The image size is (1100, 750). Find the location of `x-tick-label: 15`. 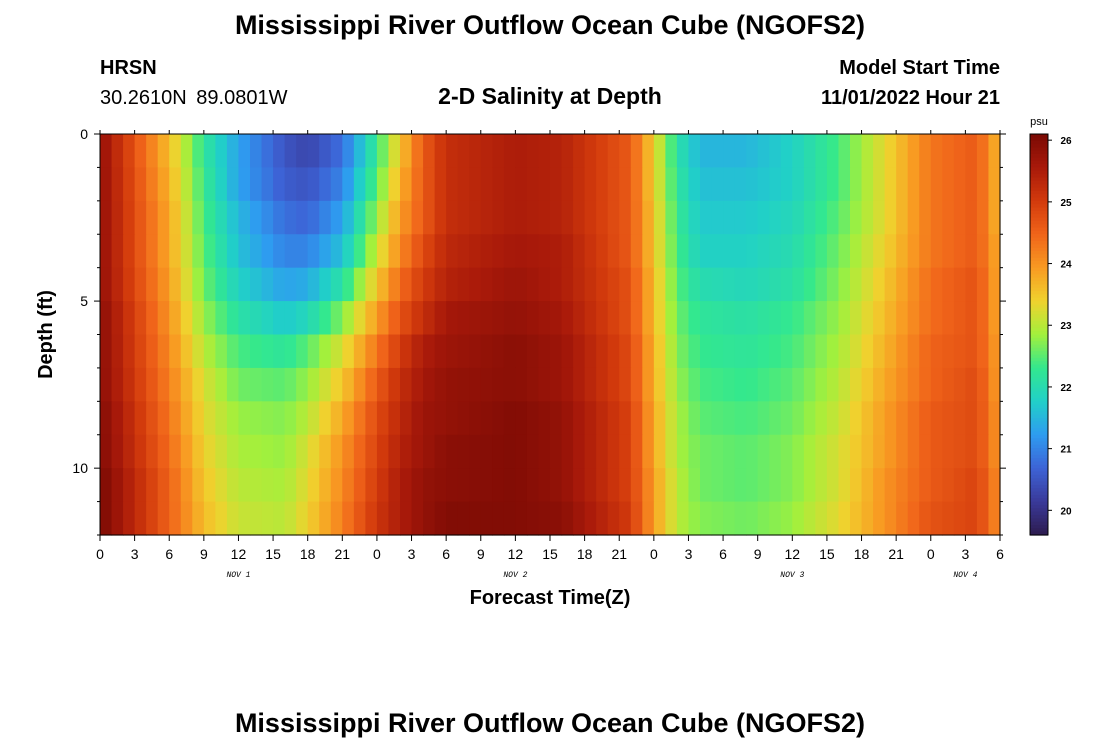

x-tick-label: 15 is located at coordinates (273, 554).